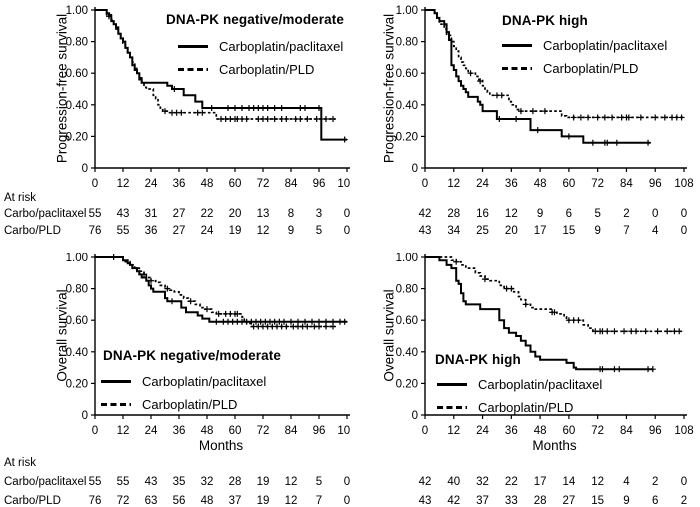 This screenshot has height=507, width=700. Describe the element at coordinates (123, 501) in the screenshot. I see `at-risk-count: 72` at that location.